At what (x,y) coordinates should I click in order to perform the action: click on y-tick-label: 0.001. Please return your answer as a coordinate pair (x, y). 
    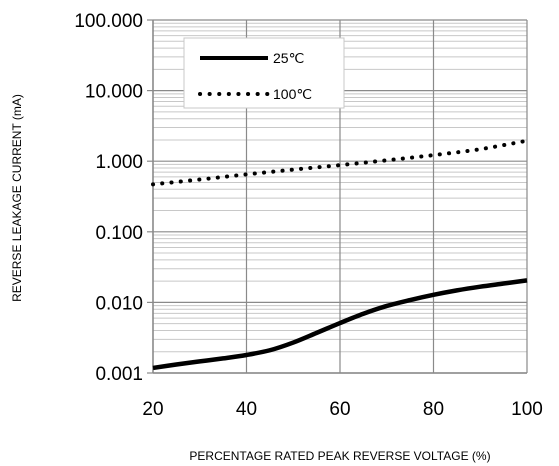
    Looking at the image, I should click on (119, 374).